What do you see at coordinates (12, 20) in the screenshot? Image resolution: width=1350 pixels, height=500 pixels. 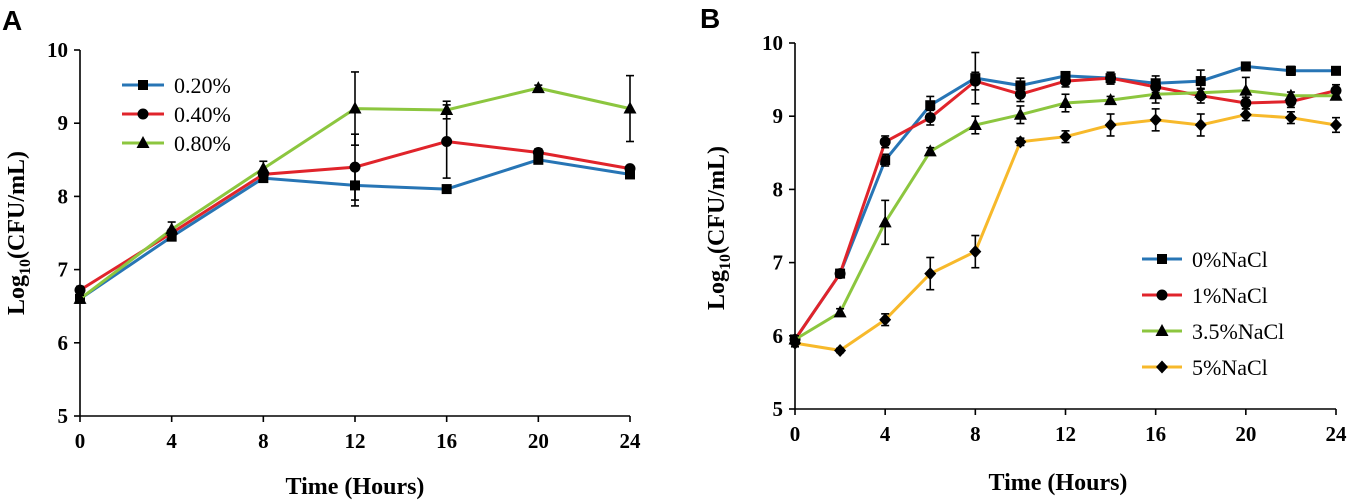 I see `panel-label-a: A` at bounding box center [12, 20].